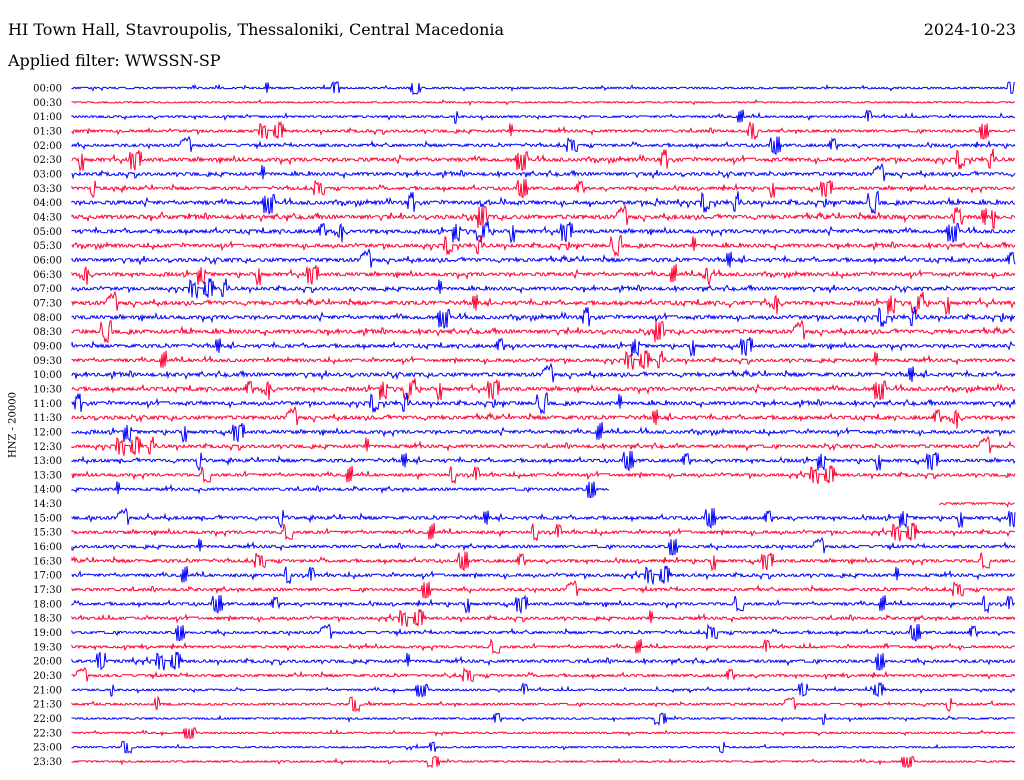  Describe the element at coordinates (47, 131) in the screenshot. I see `row-time-label: 01:30` at that location.